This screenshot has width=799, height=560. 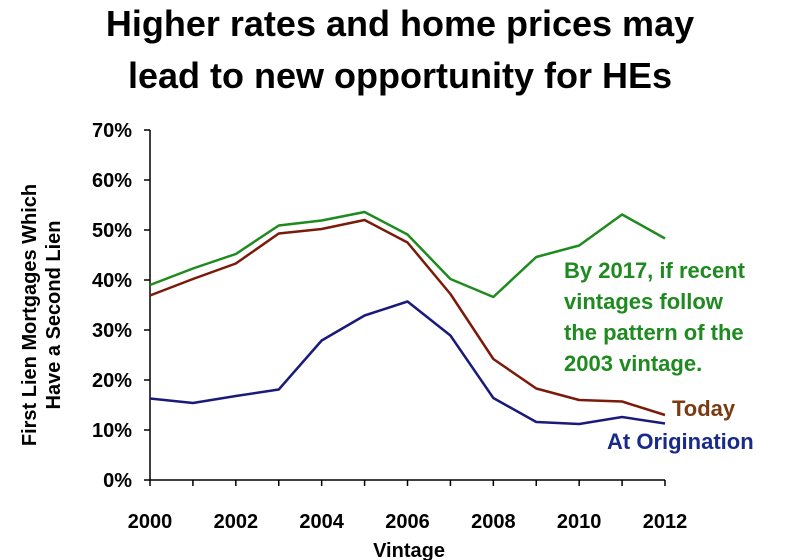 I want to click on y-ticks: 0% 10% 20% 30% 40% 50% 60% 70%, so click(x=121, y=306).